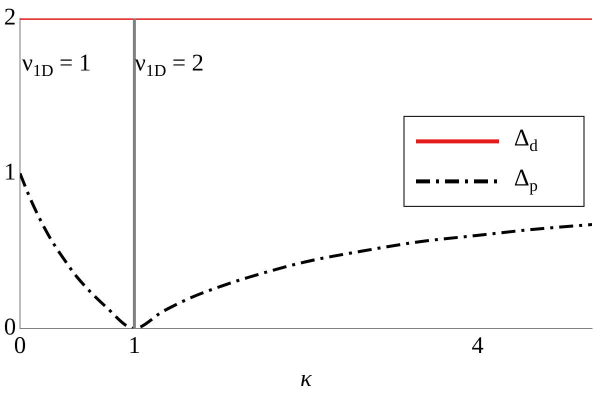 The height and width of the screenshot is (394, 597). What do you see at coordinates (478, 346) in the screenshot?
I see `x-tick-label: 4` at bounding box center [478, 346].